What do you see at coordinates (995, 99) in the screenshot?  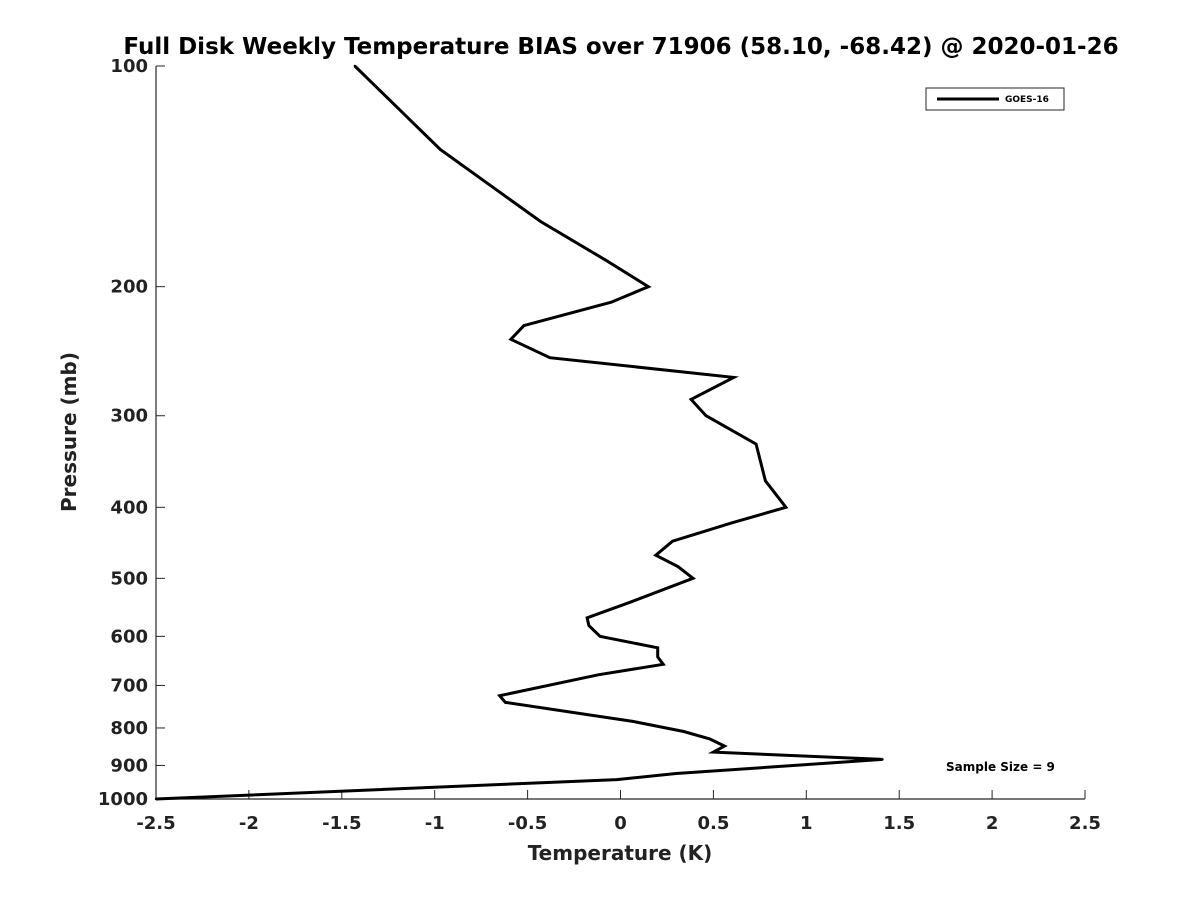 I see `legend: GOES-16` at bounding box center [995, 99].